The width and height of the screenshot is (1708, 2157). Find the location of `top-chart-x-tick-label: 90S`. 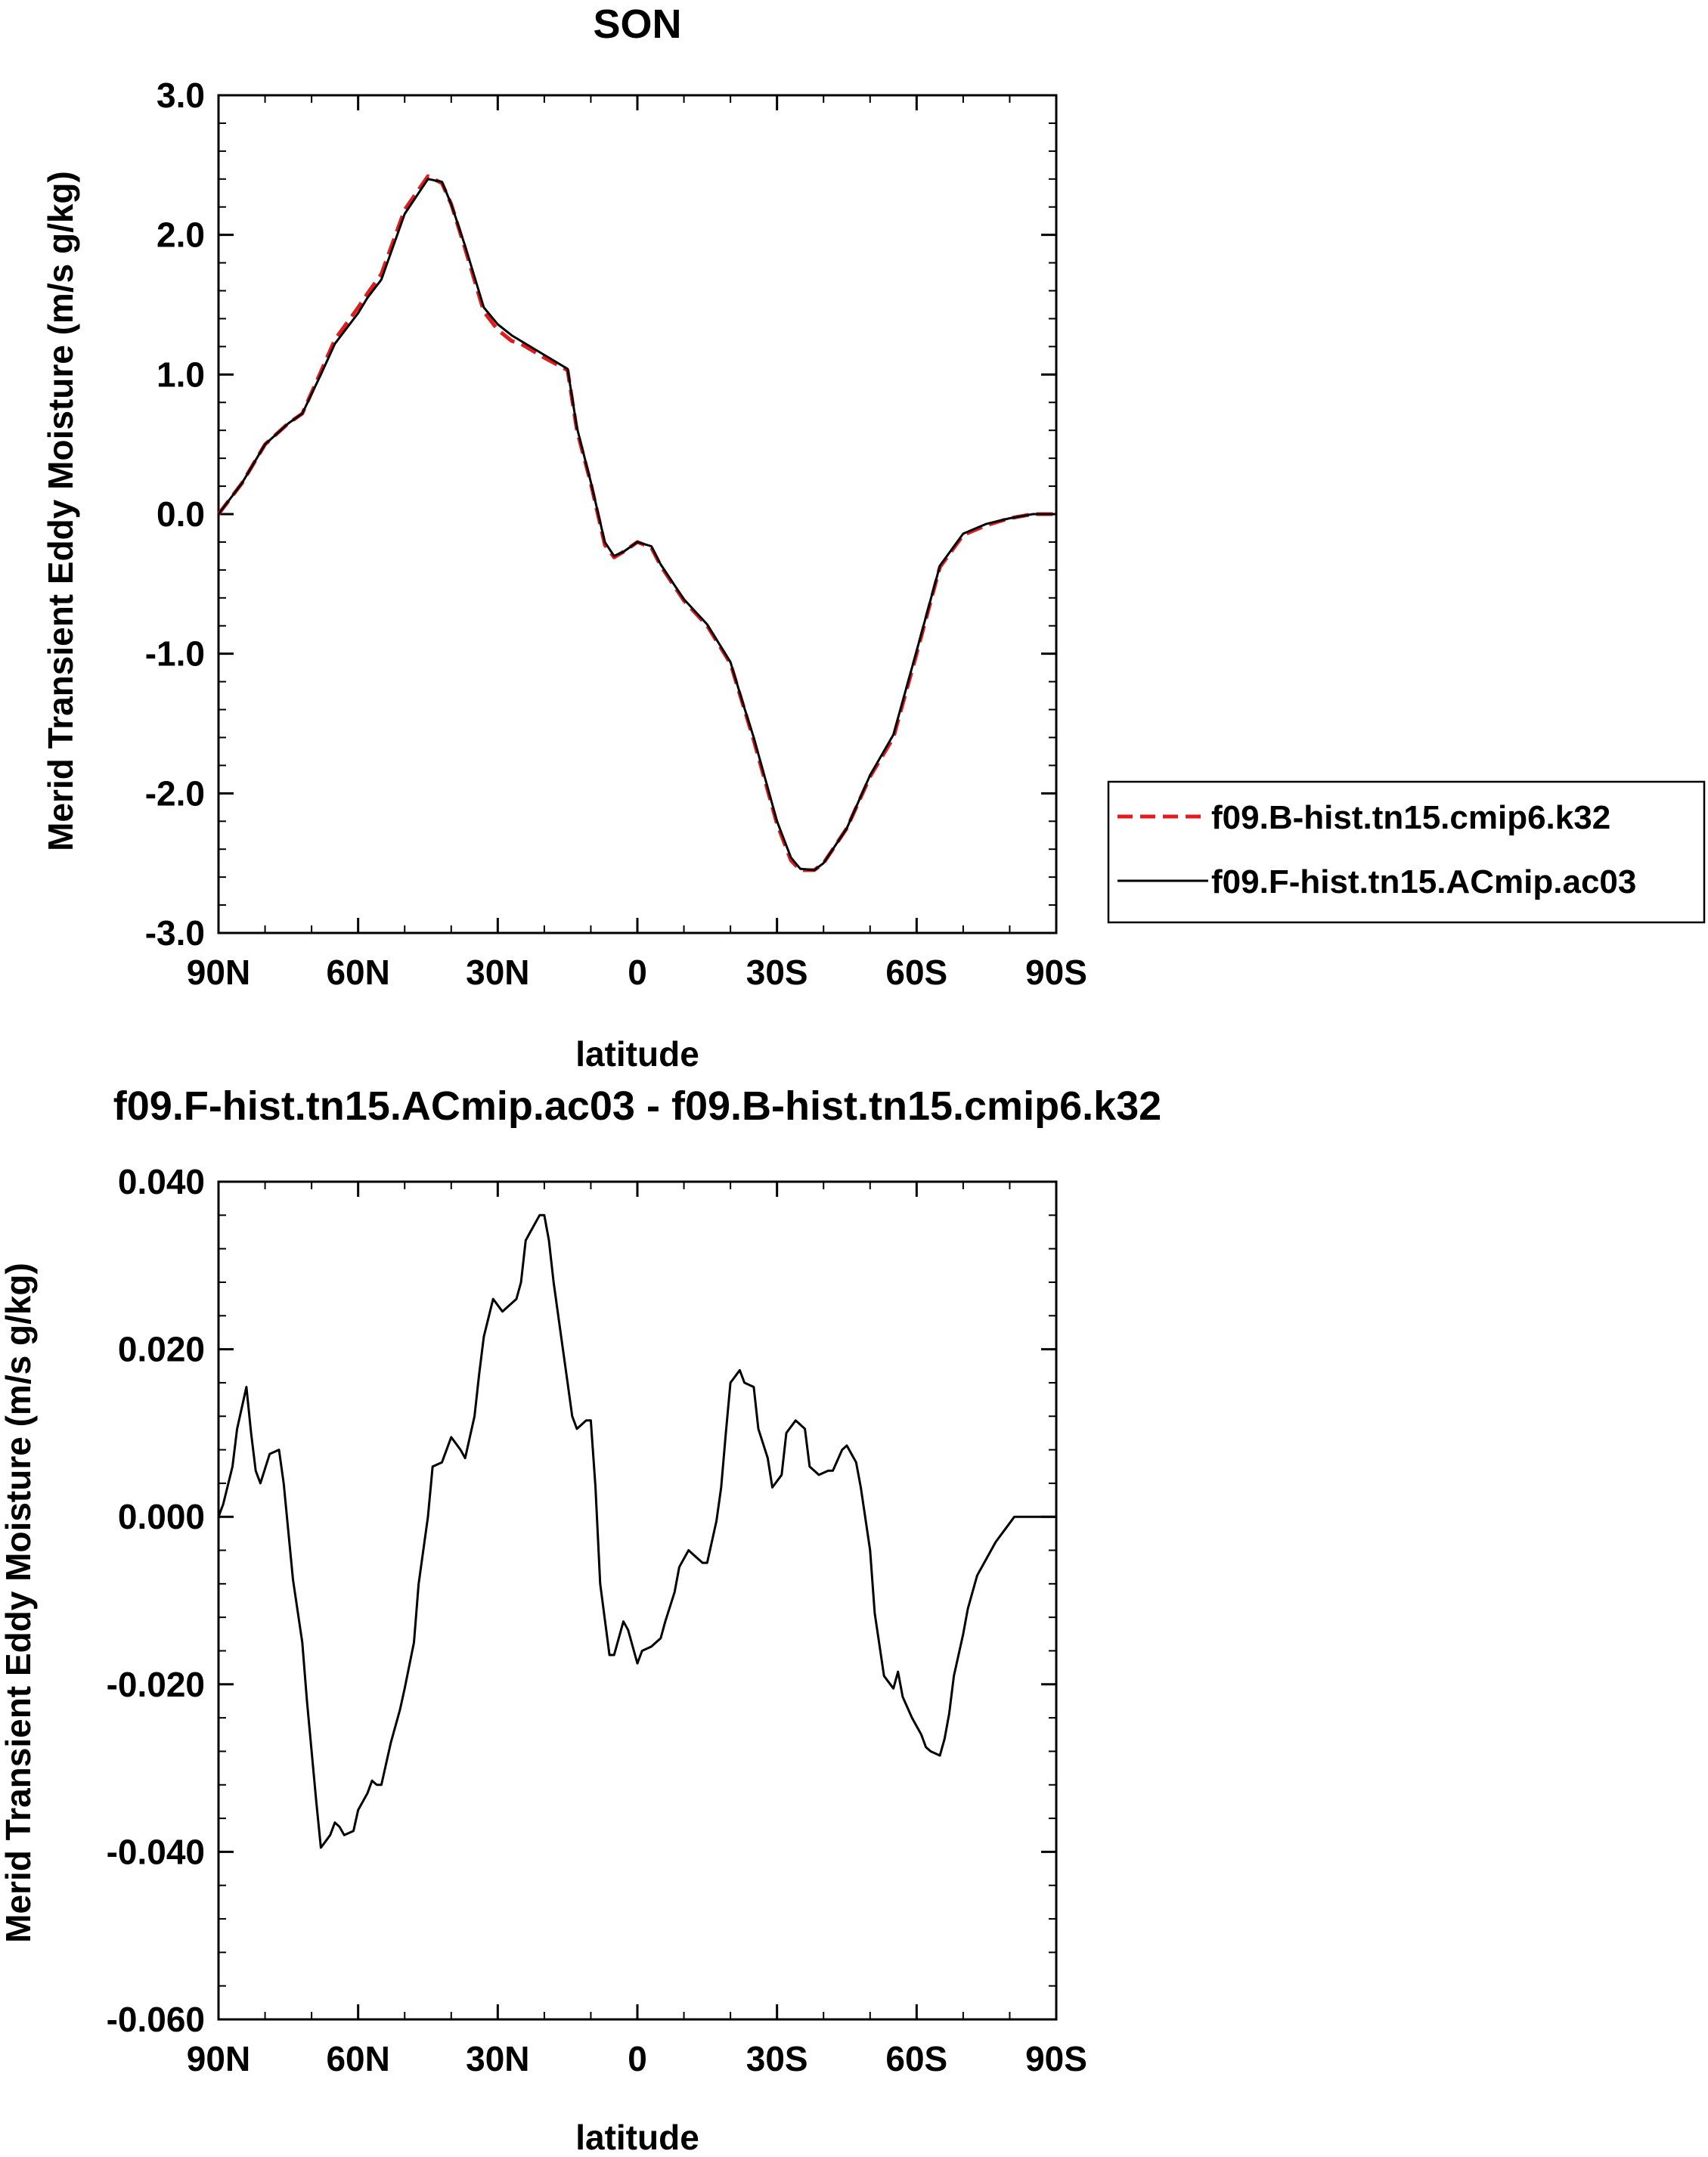

top-chart-x-tick-label: 90S is located at coordinates (1056, 972).